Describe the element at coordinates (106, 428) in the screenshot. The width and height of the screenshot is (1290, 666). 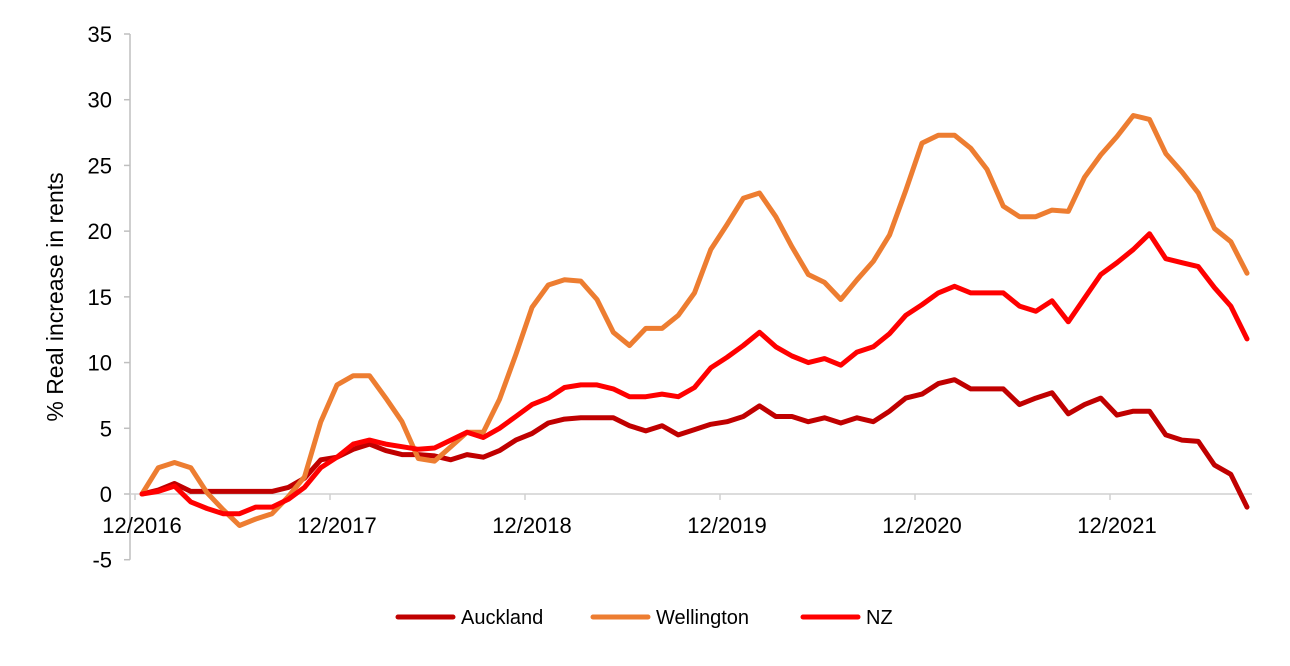
I see `y-tick-label: 5` at that location.